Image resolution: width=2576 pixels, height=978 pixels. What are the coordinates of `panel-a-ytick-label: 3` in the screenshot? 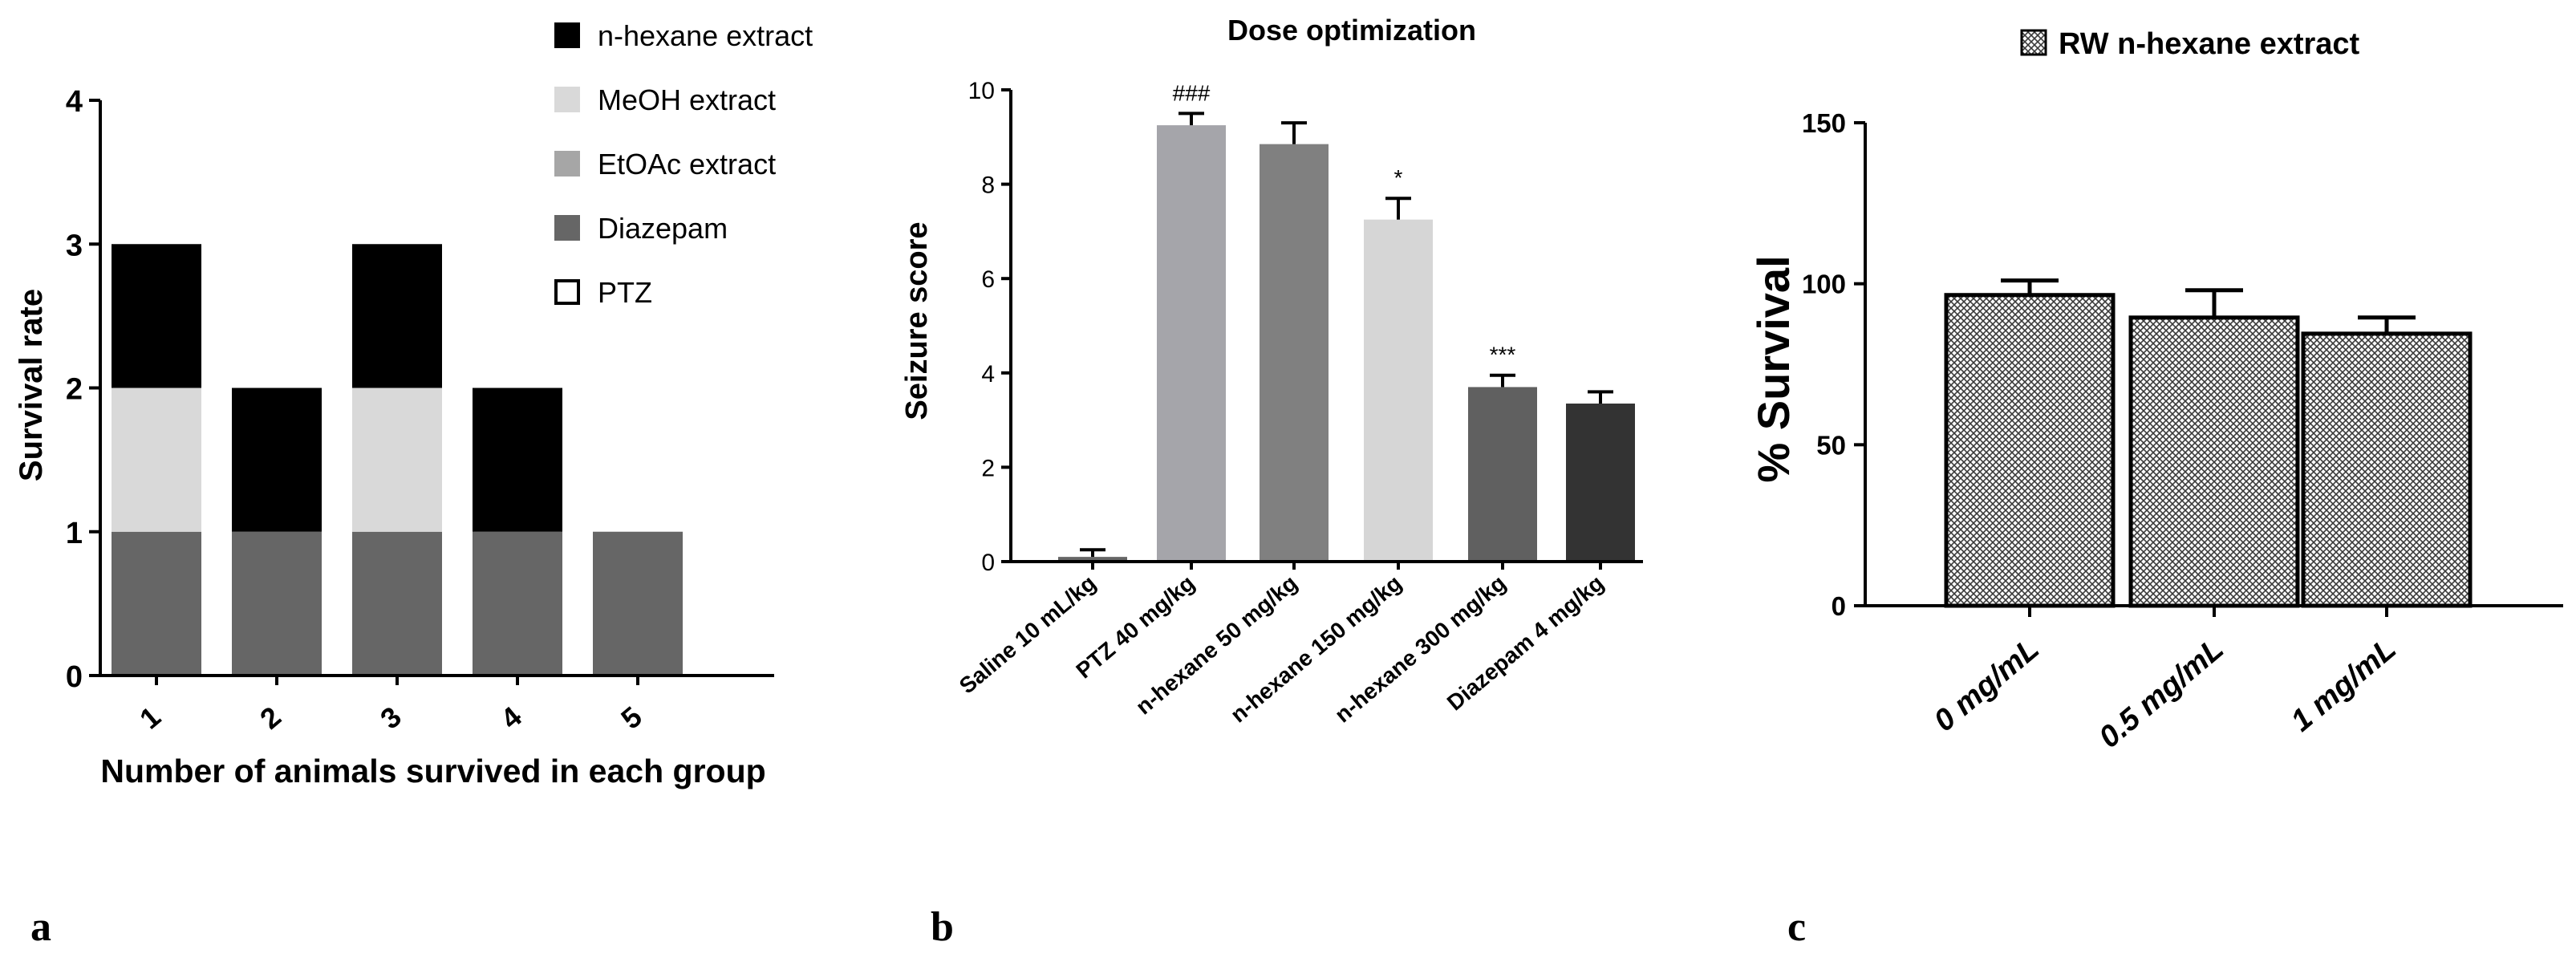 It's located at (74, 245).